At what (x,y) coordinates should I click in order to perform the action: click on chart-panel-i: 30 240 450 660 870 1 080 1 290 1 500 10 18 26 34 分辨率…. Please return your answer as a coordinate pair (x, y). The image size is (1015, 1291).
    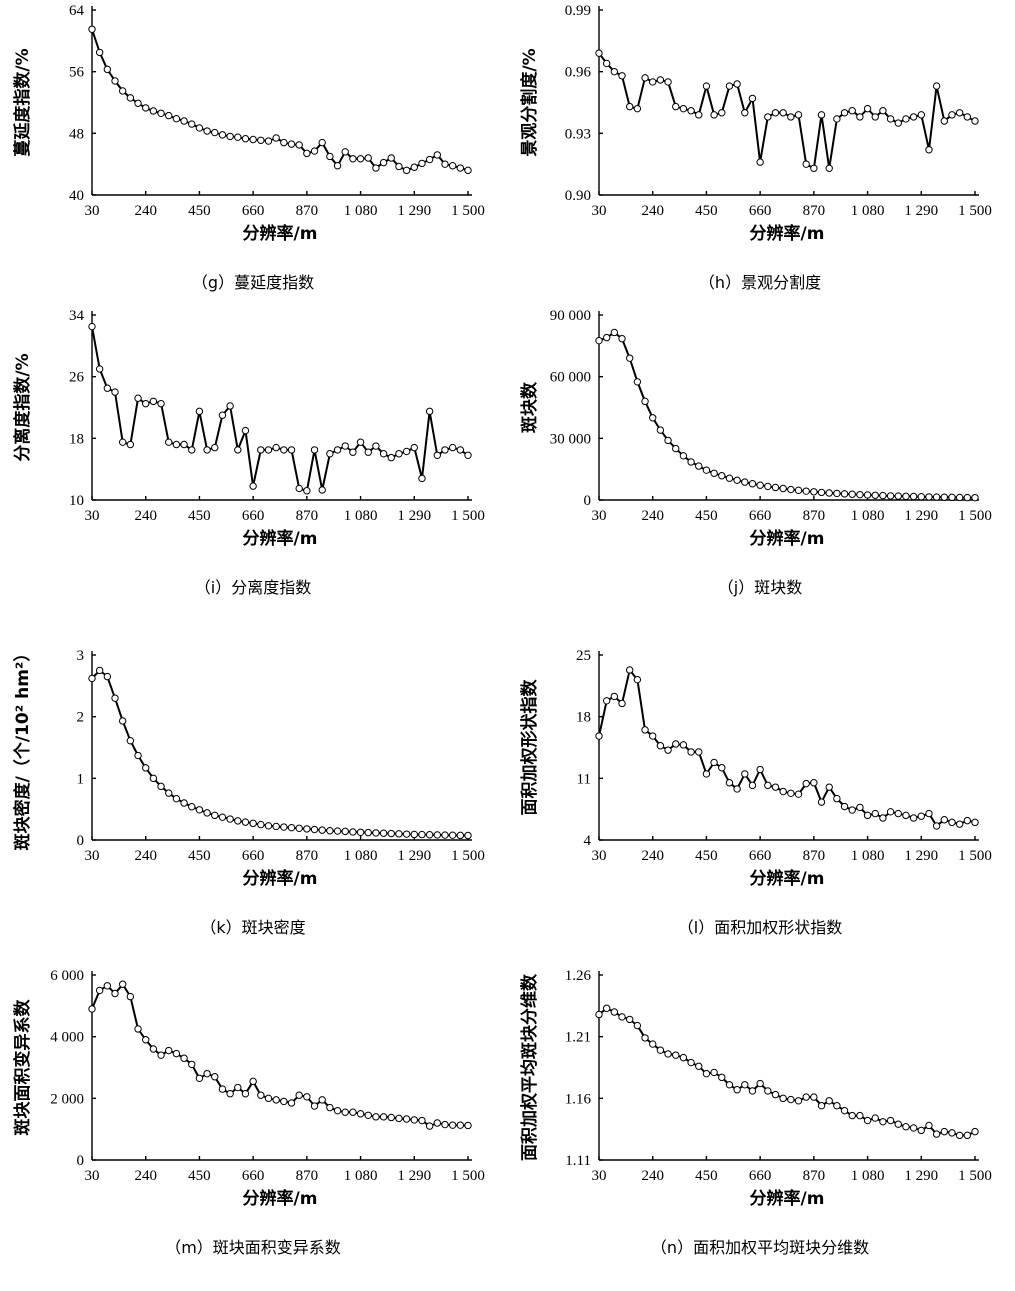
    Looking at the image, I should click on (253, 466).